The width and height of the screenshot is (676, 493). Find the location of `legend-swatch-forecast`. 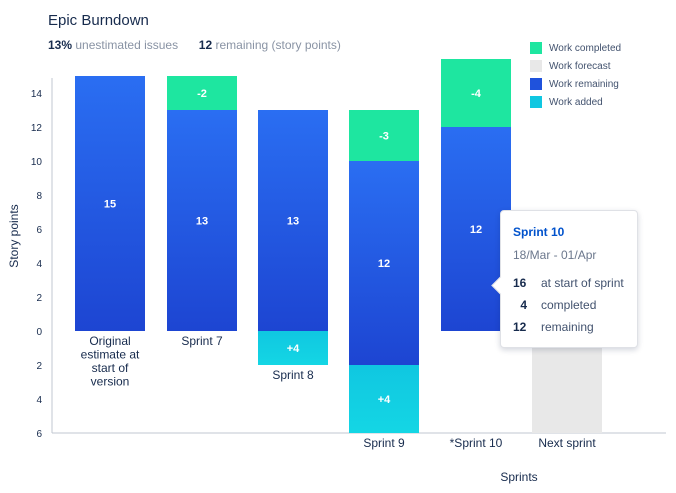

legend-swatch-forecast is located at coordinates (536, 66).